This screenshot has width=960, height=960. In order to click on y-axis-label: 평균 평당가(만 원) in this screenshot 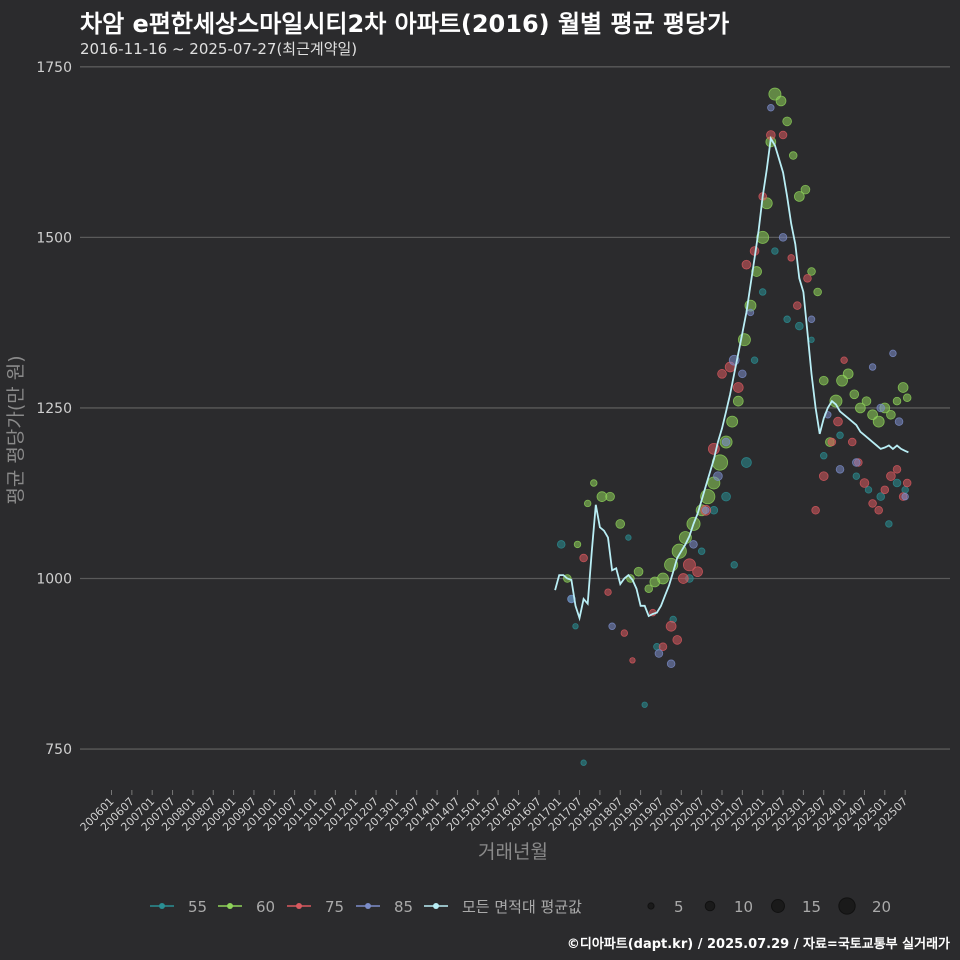, I will do `click(16, 429)`.